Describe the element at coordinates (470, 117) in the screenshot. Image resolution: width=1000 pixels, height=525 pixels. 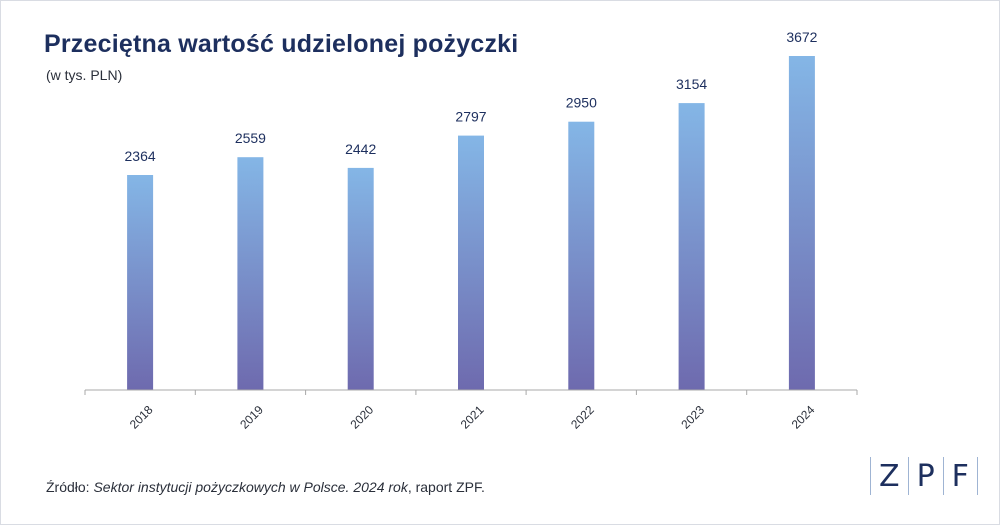
I see `data-label-2021: 2797` at that location.